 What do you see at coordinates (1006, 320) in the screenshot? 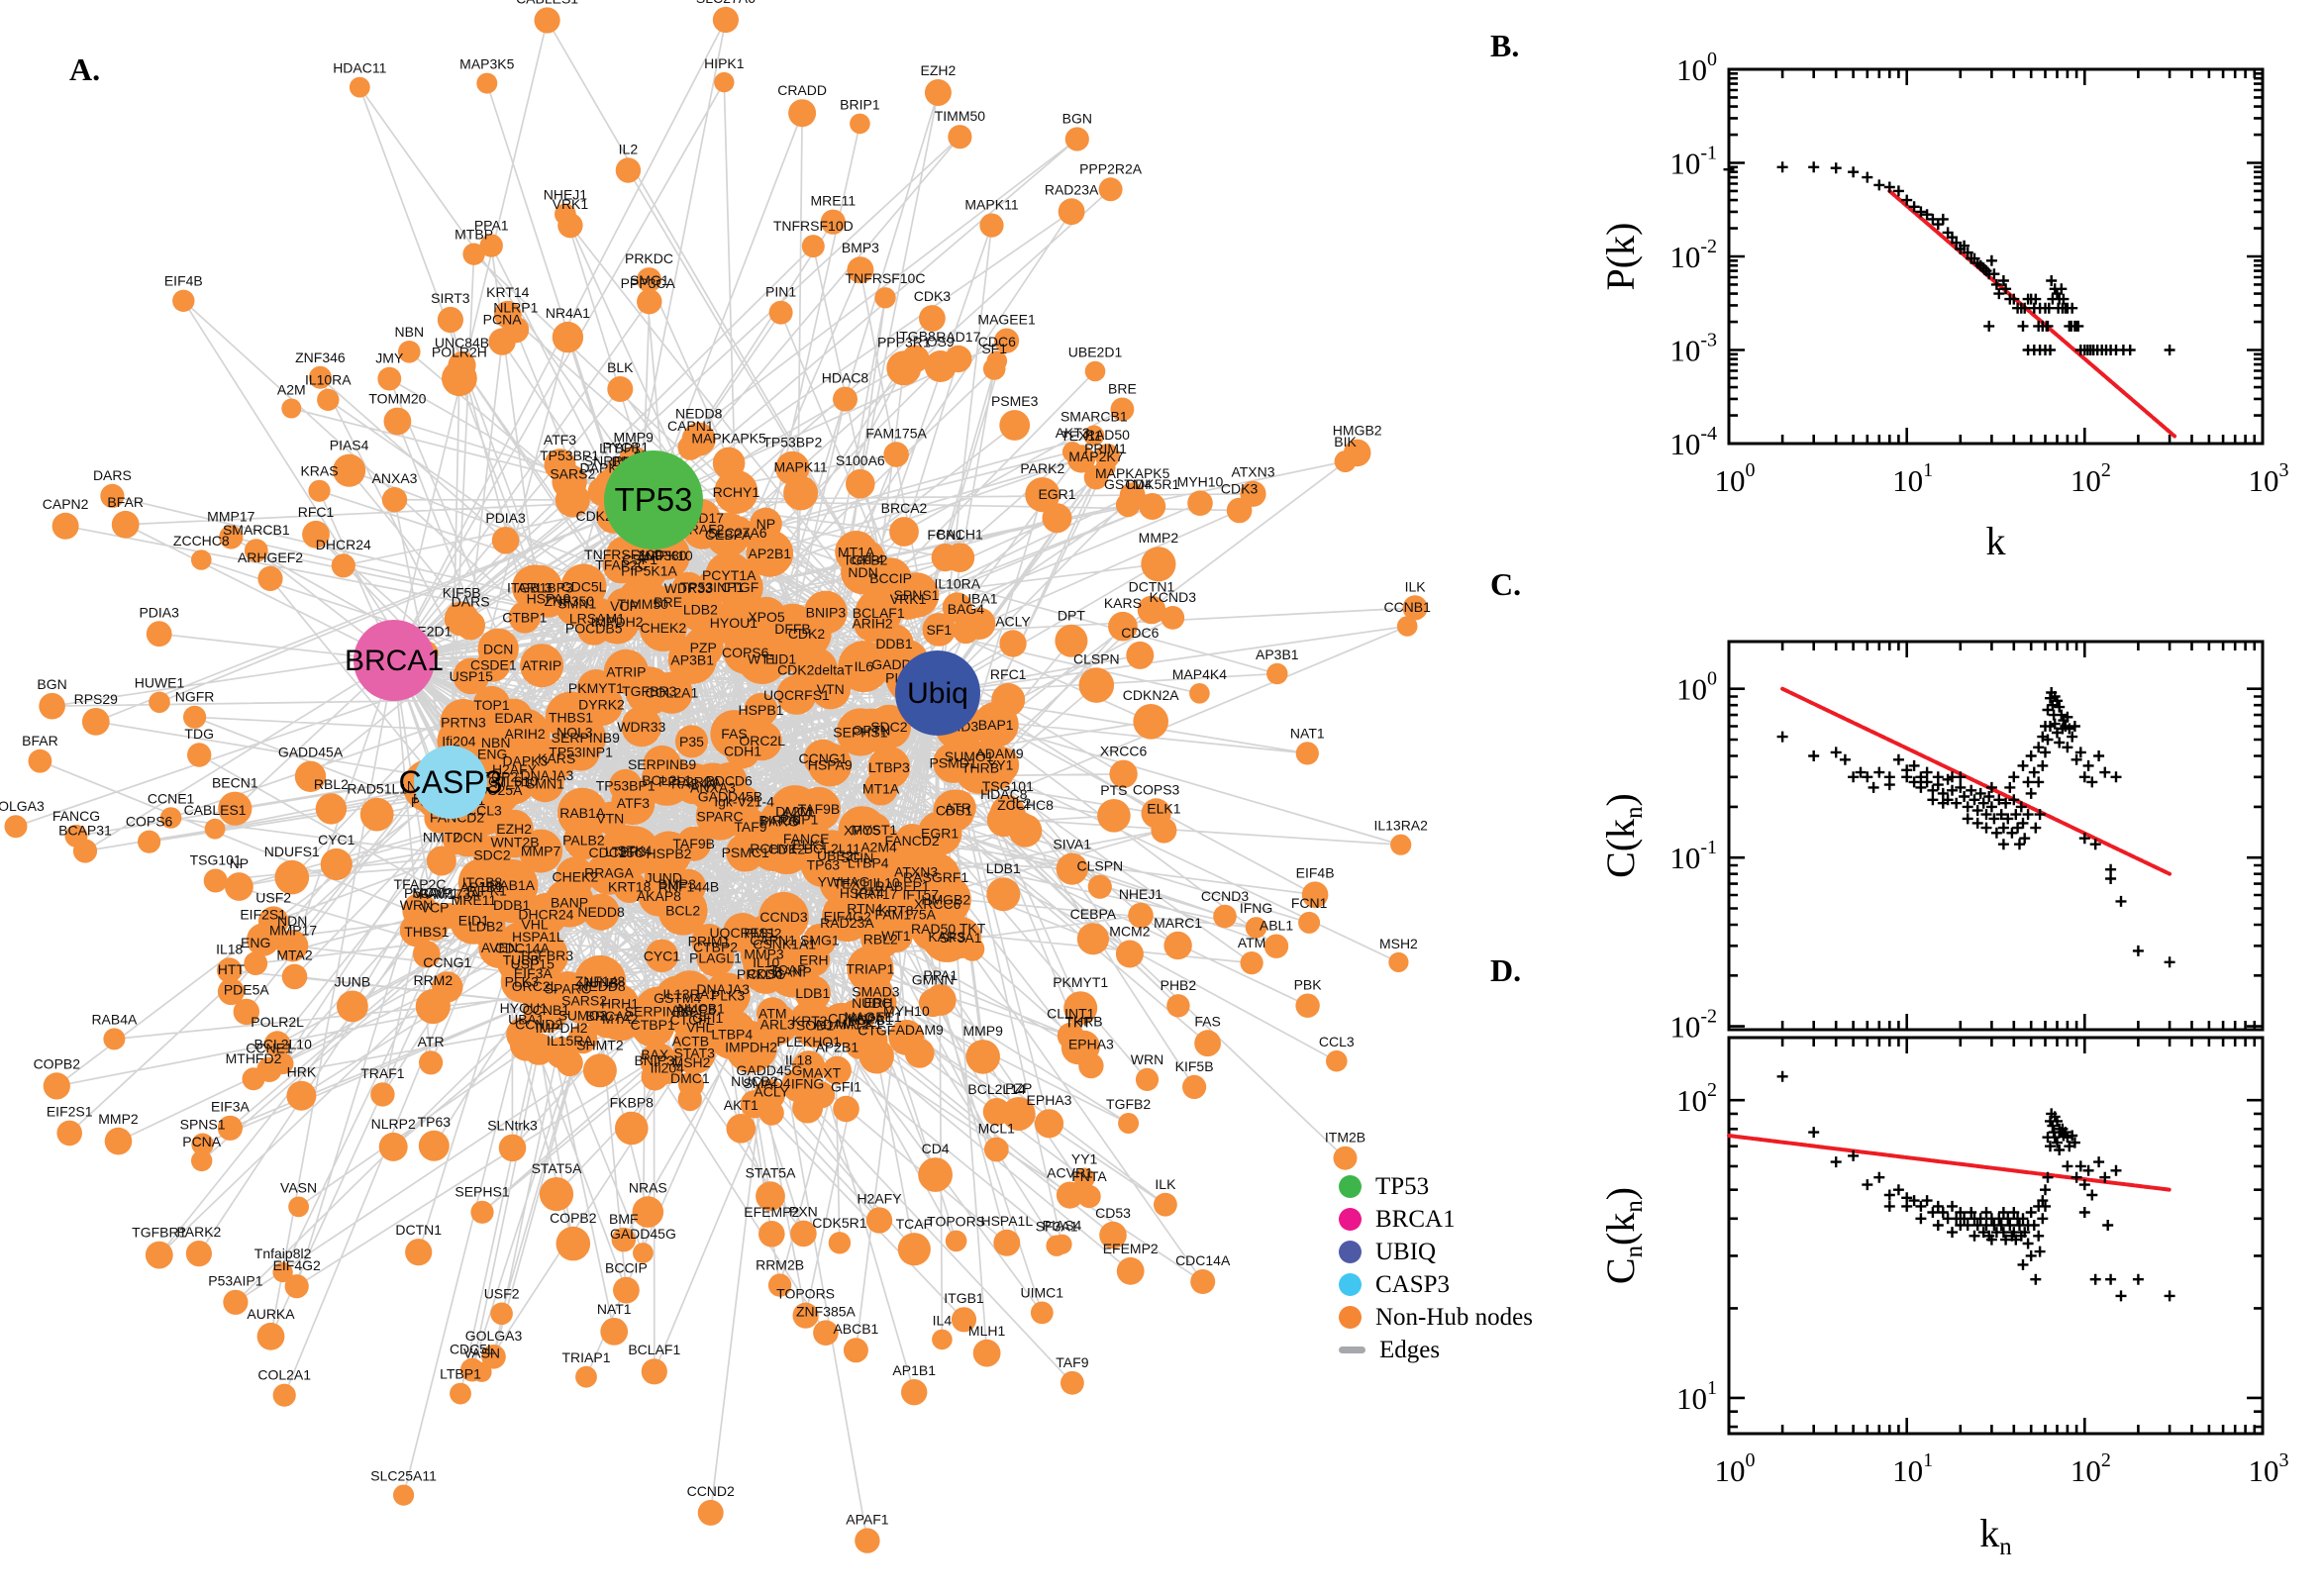
I see `network-node-label: MAGEE1` at bounding box center [1006, 320].